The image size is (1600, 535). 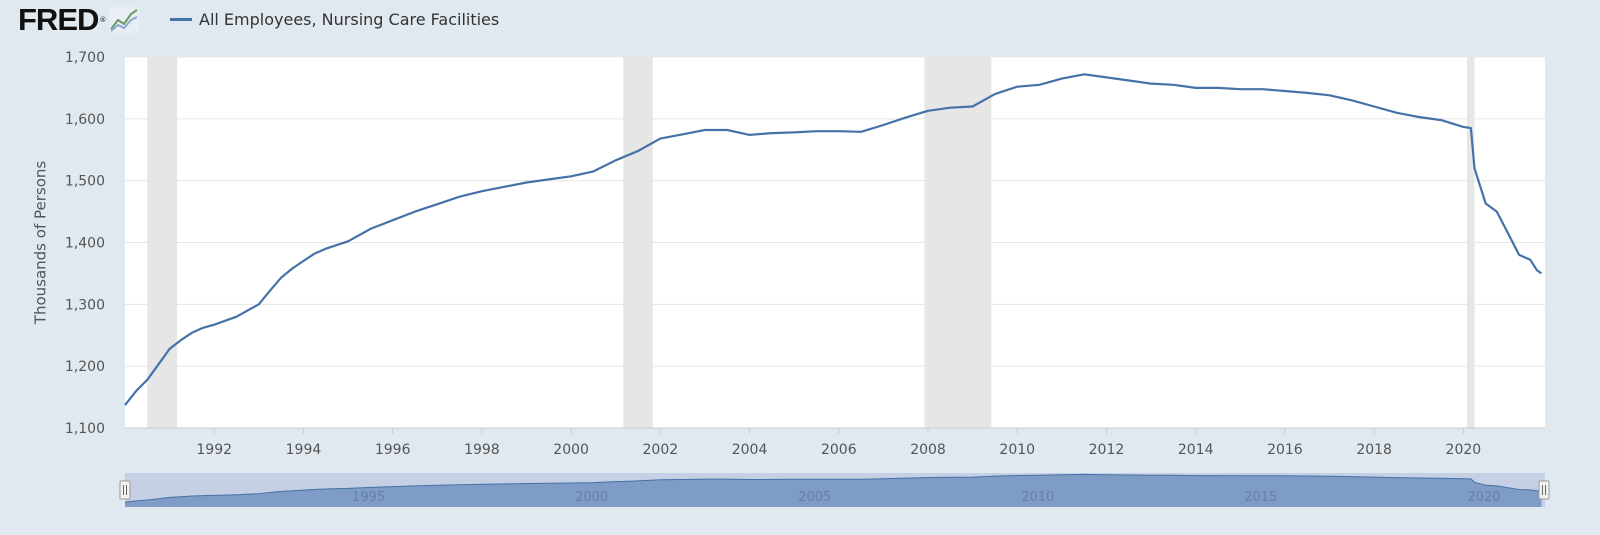 I want to click on y-axis-title: Thousands of Persons, so click(x=40, y=243).